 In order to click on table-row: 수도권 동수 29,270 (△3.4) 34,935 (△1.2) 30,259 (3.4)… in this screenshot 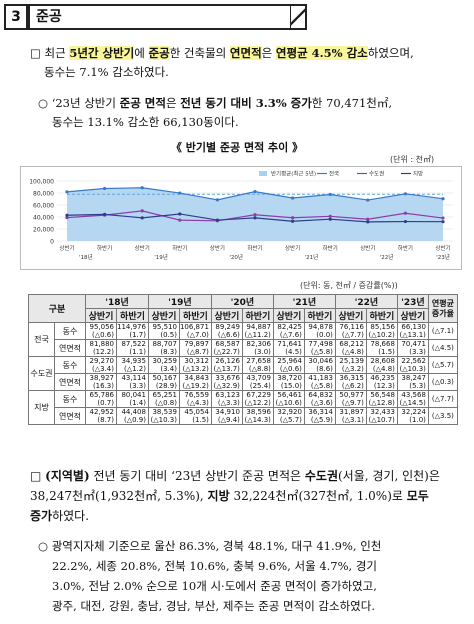, I will do `click(243, 373)`.